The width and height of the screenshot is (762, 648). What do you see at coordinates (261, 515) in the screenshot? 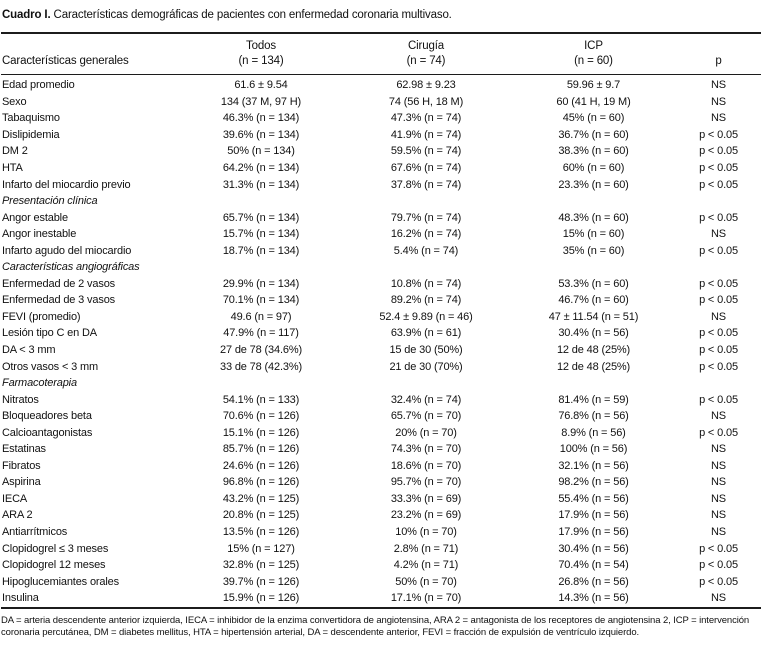
I see `cell-todos: 20.8% (n = 125)` at bounding box center [261, 515].